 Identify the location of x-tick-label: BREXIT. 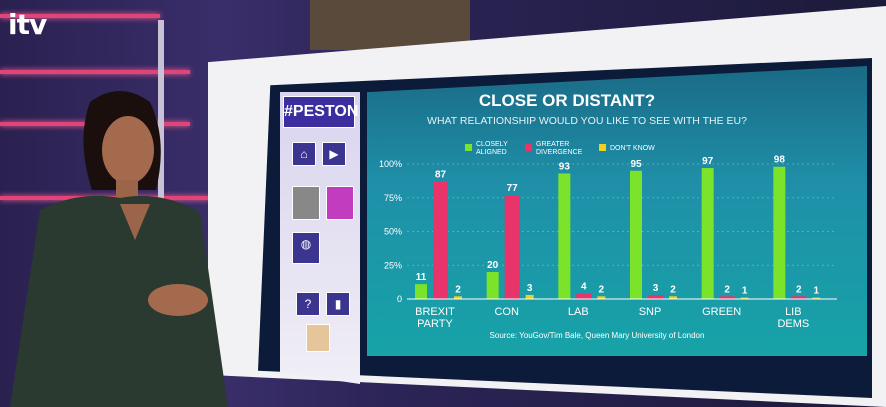
(435, 312).